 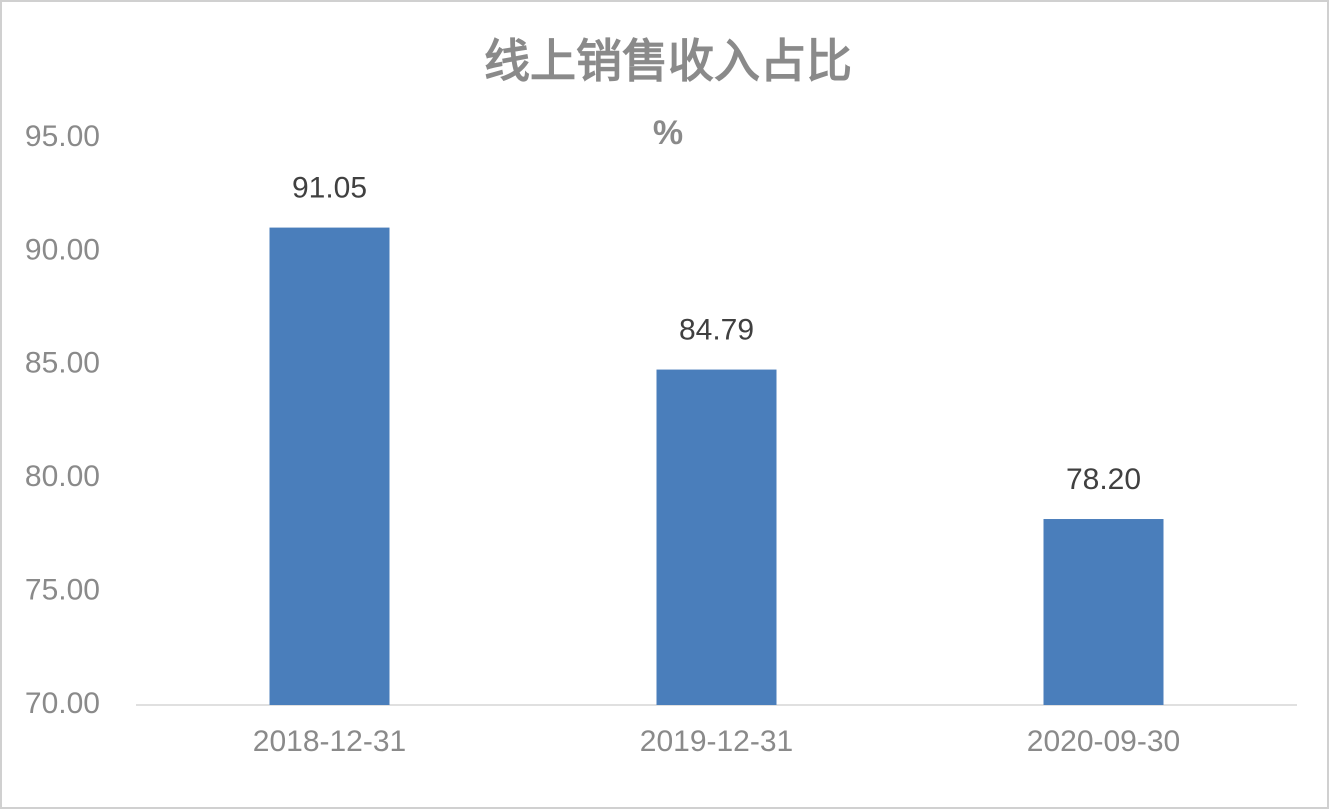 What do you see at coordinates (668, 133) in the screenshot?
I see `chart-subtitle: %` at bounding box center [668, 133].